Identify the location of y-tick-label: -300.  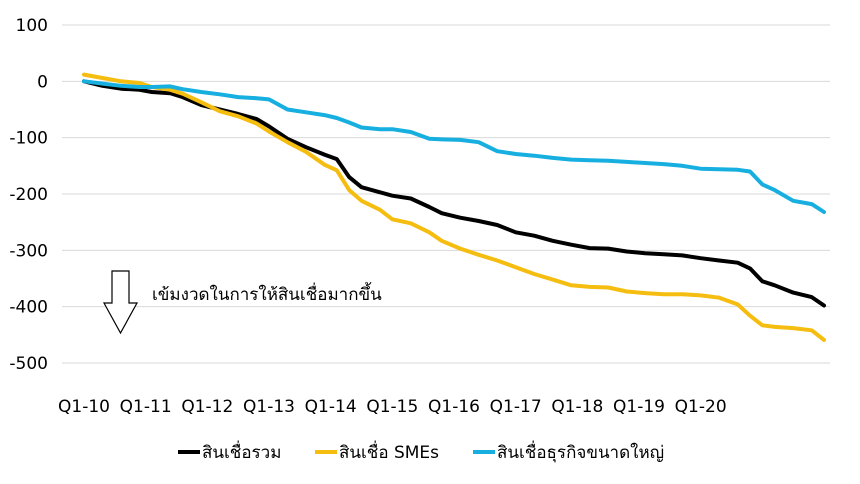
(28, 251).